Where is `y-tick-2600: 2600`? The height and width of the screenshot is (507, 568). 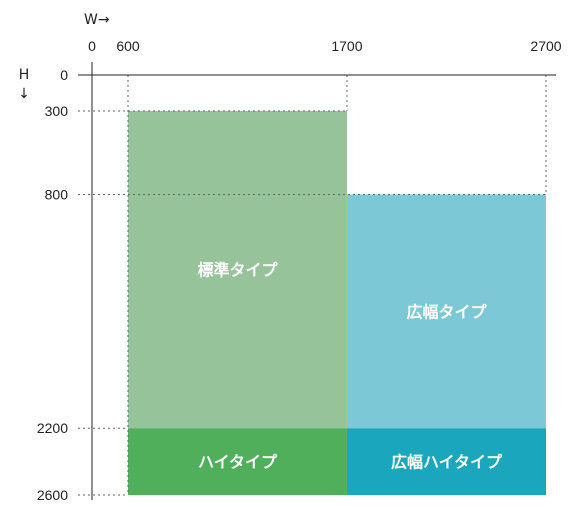
y-tick-2600: 2600 is located at coordinates (52, 495).